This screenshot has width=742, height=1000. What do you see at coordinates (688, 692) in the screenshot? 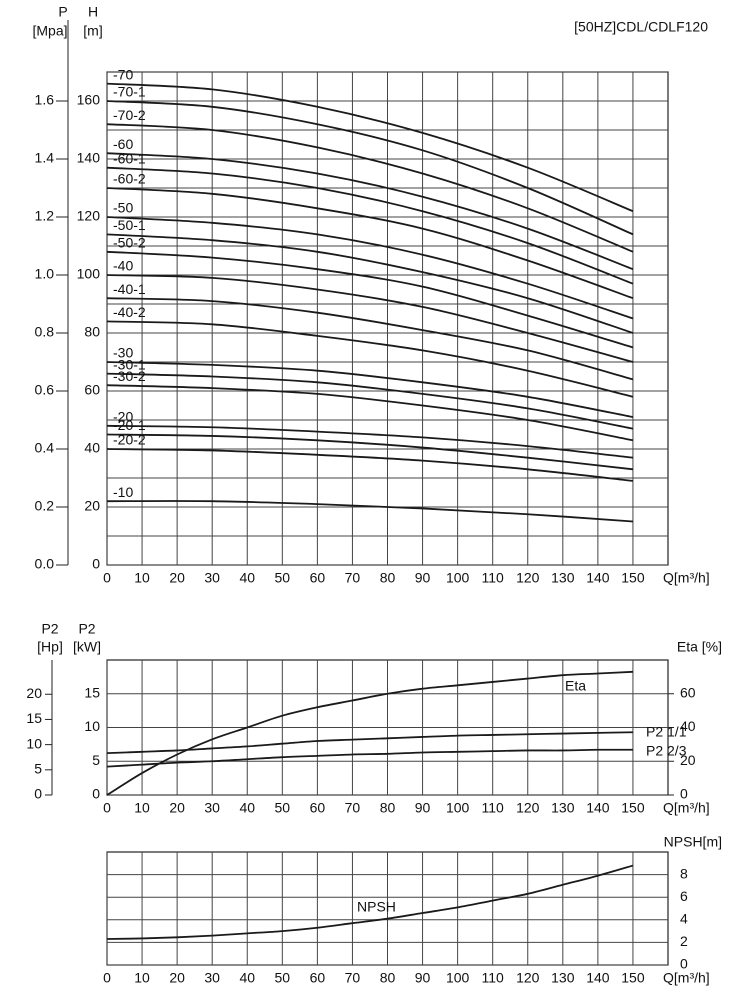
I see `y2-tick-label: 60` at bounding box center [688, 692].